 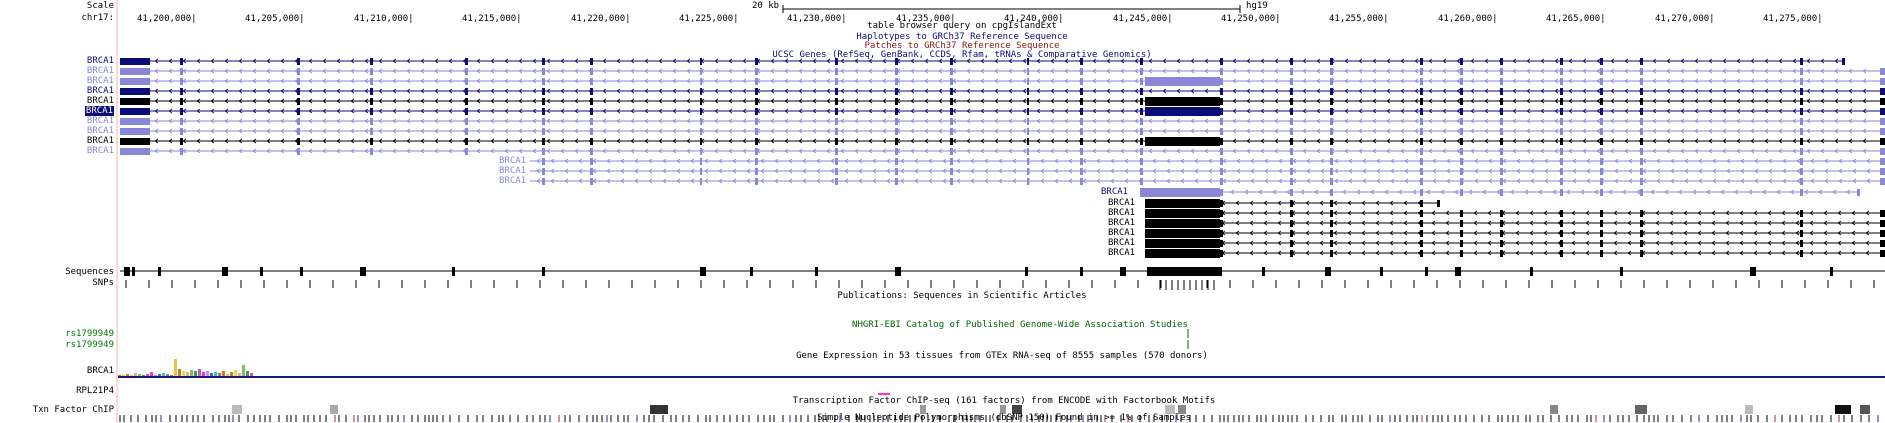 What do you see at coordinates (57, 111) in the screenshot?
I see `gene-label-highlighted: BRCA1` at bounding box center [57, 111].